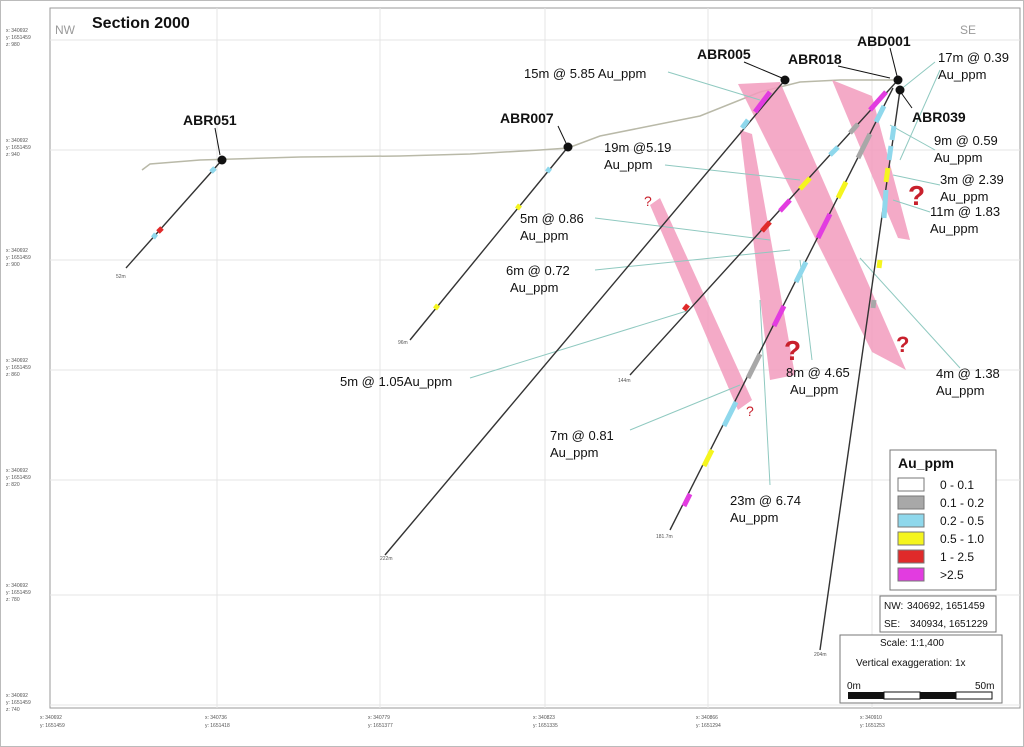  Describe the element at coordinates (946, 606) in the screenshot. I see `nw-value: 340692, 1651459` at that location.